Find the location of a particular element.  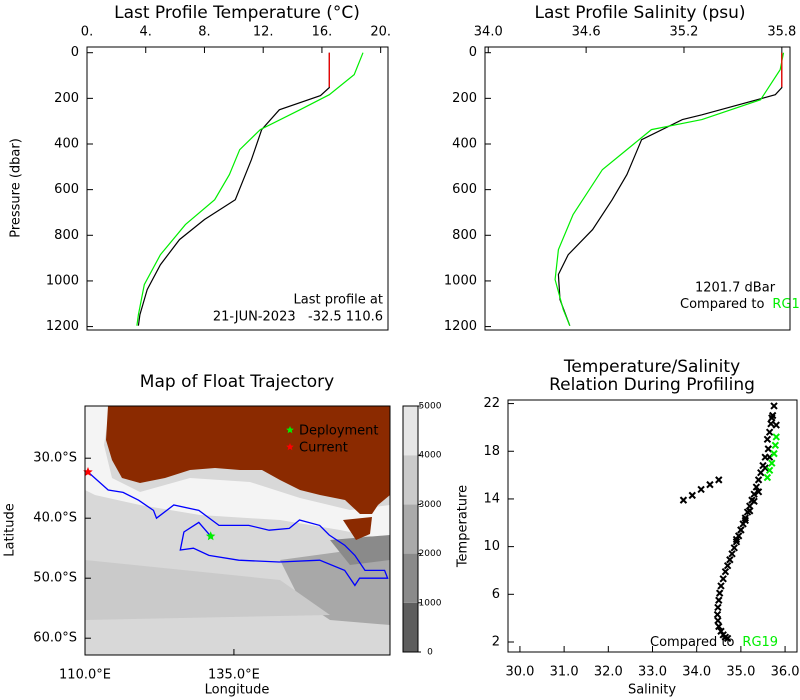

x-tick-label: 8. is located at coordinates (204, 32).